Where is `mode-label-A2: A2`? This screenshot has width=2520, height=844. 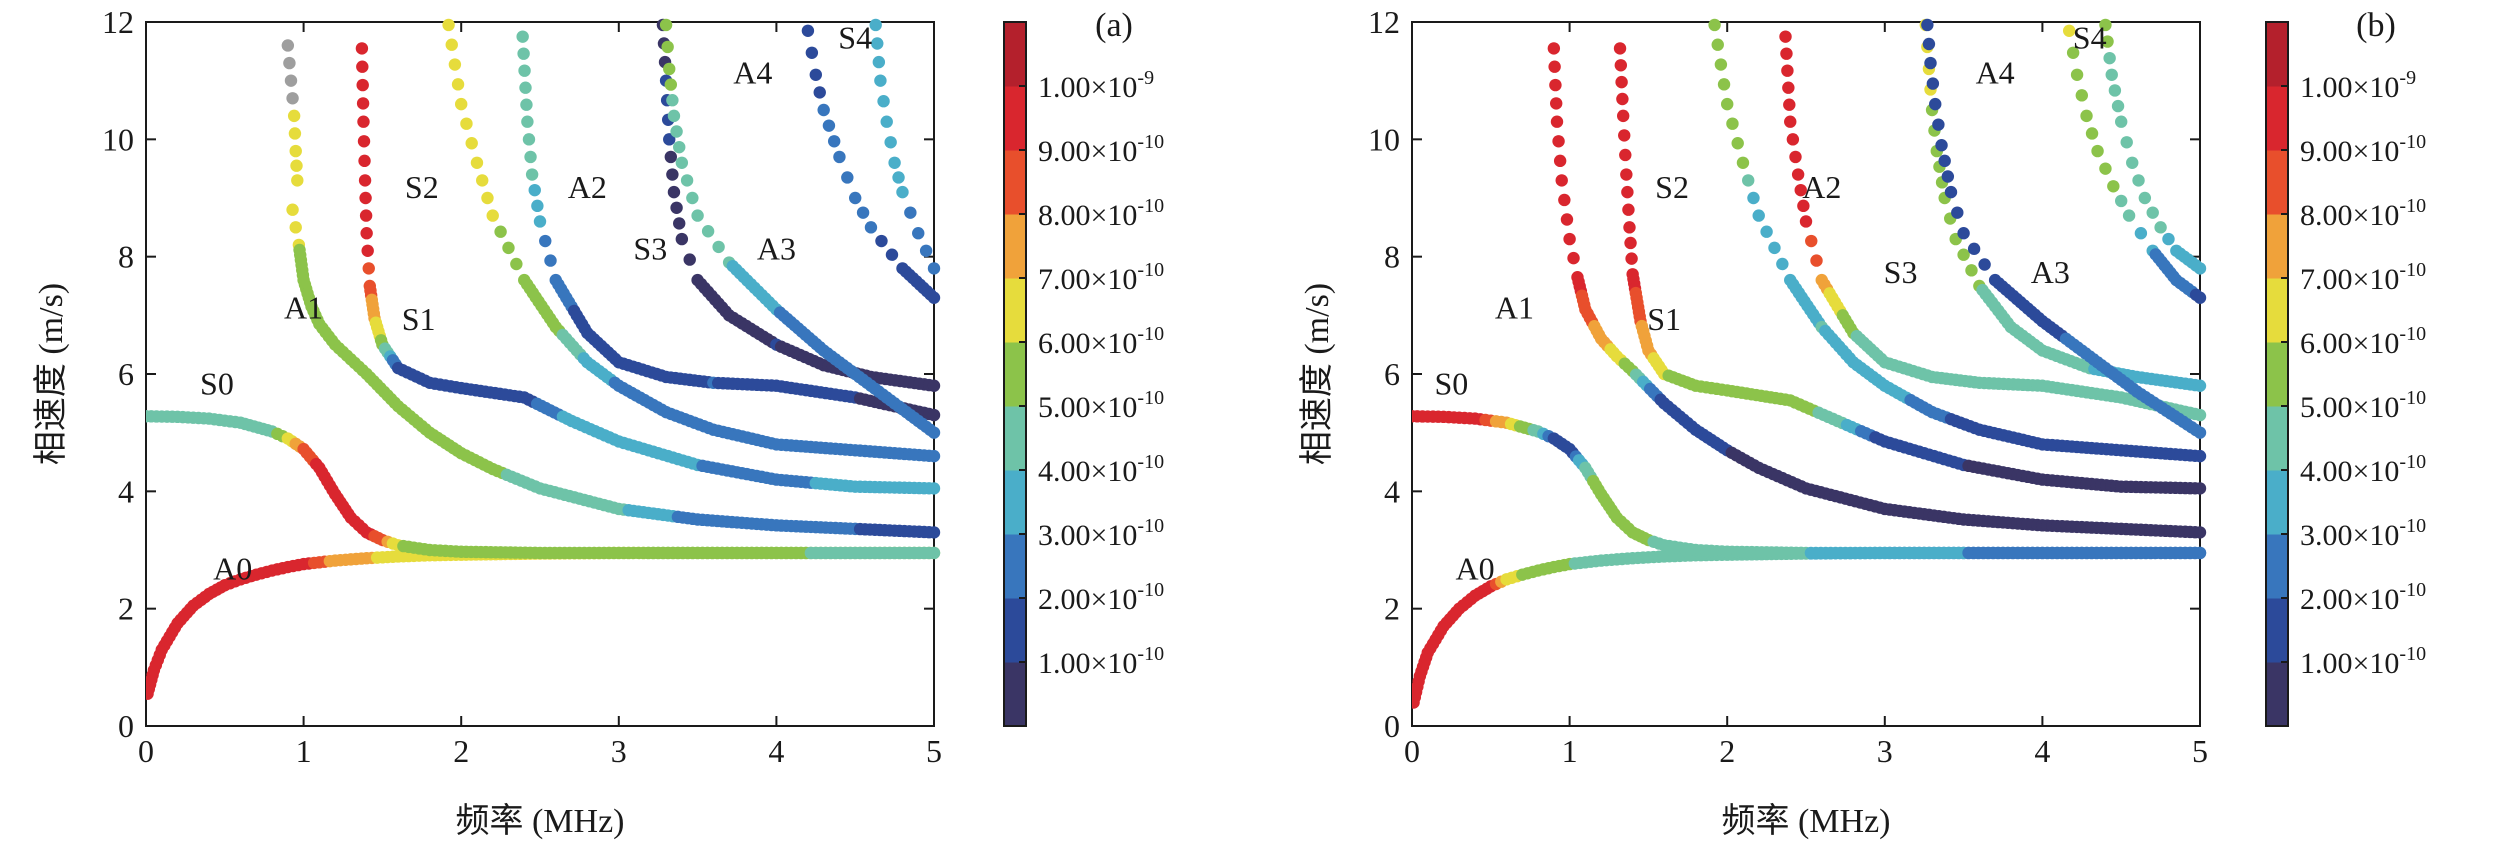 mode-label-A2: A2 is located at coordinates (587, 187).